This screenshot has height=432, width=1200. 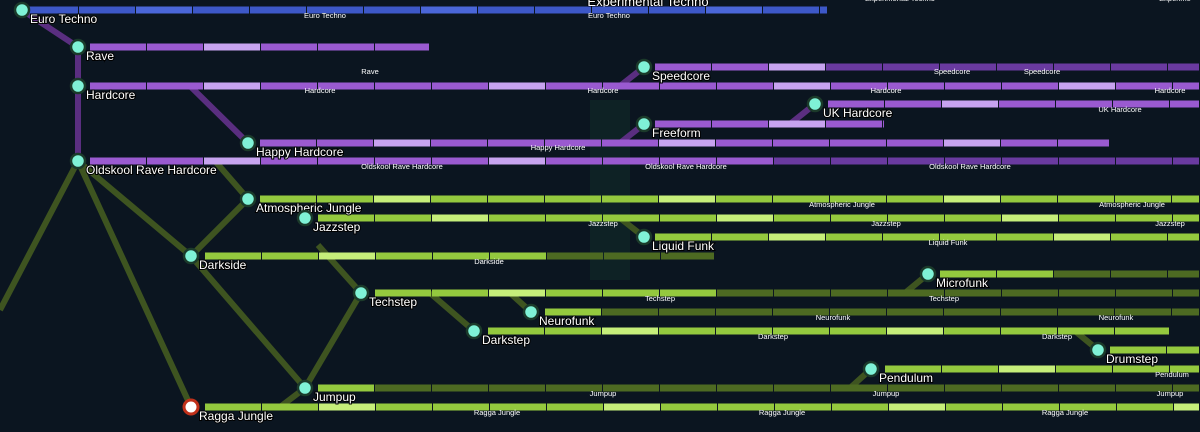 I want to click on track-label: Speedcore, so click(x=1042, y=71).